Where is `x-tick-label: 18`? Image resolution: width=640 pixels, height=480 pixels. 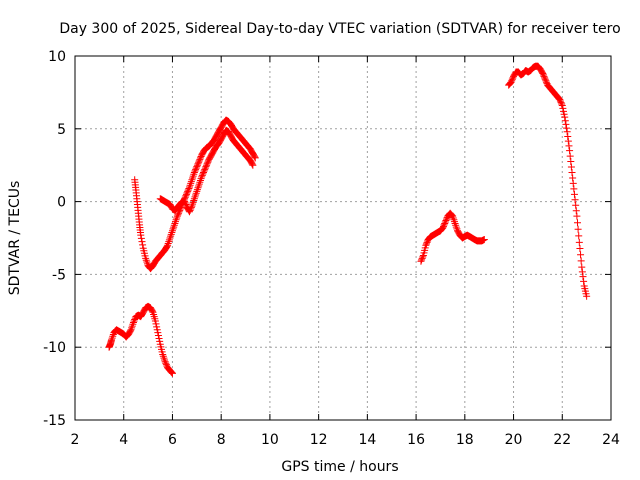 x-tick-label: 18 is located at coordinates (465, 440).